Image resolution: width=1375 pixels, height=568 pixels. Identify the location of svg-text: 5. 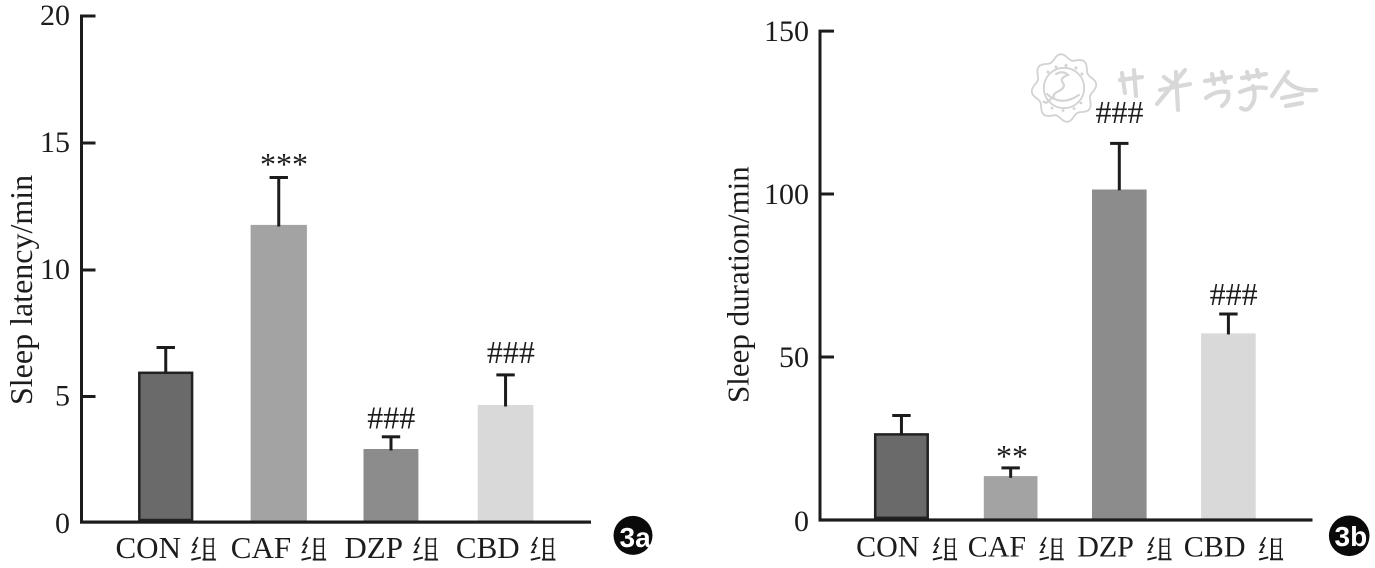
(62, 396).